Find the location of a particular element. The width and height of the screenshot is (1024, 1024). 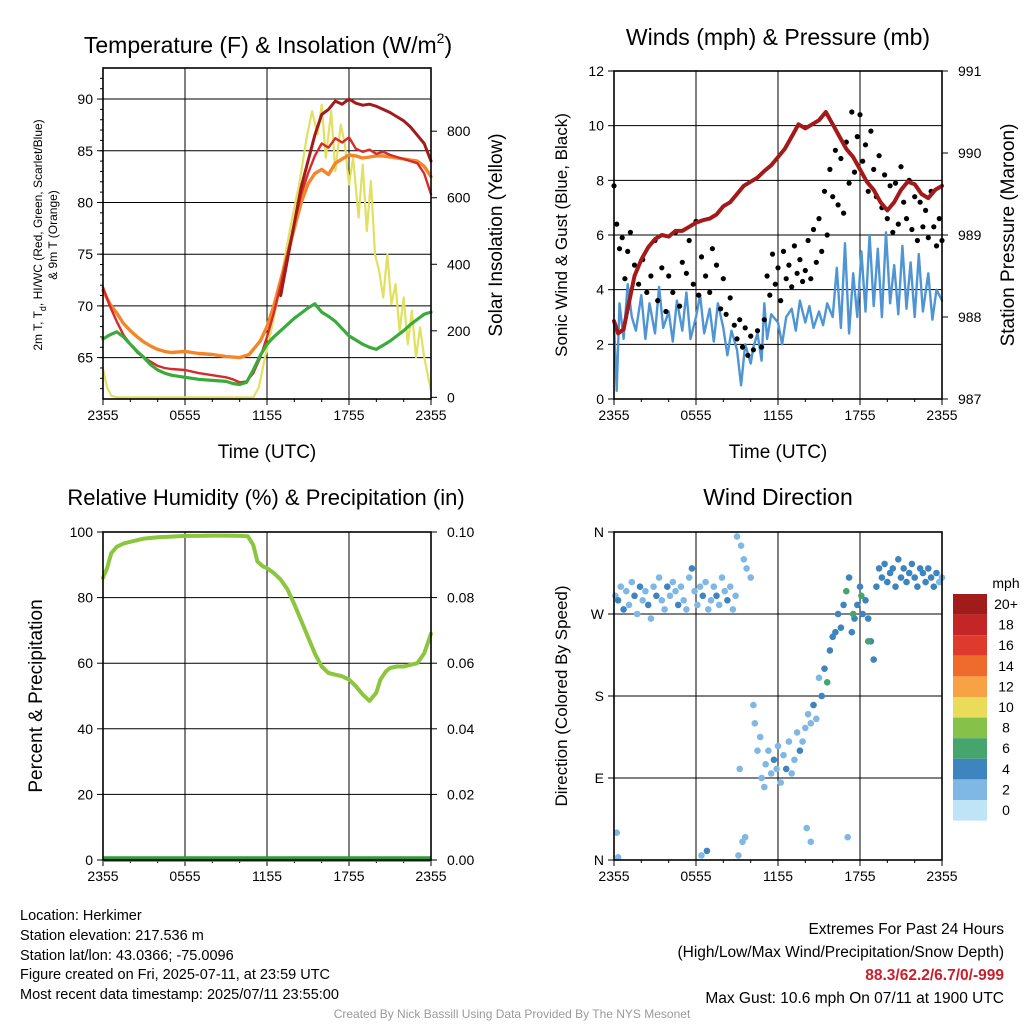

y2-tick-label: 0.08 is located at coordinates (460, 598).